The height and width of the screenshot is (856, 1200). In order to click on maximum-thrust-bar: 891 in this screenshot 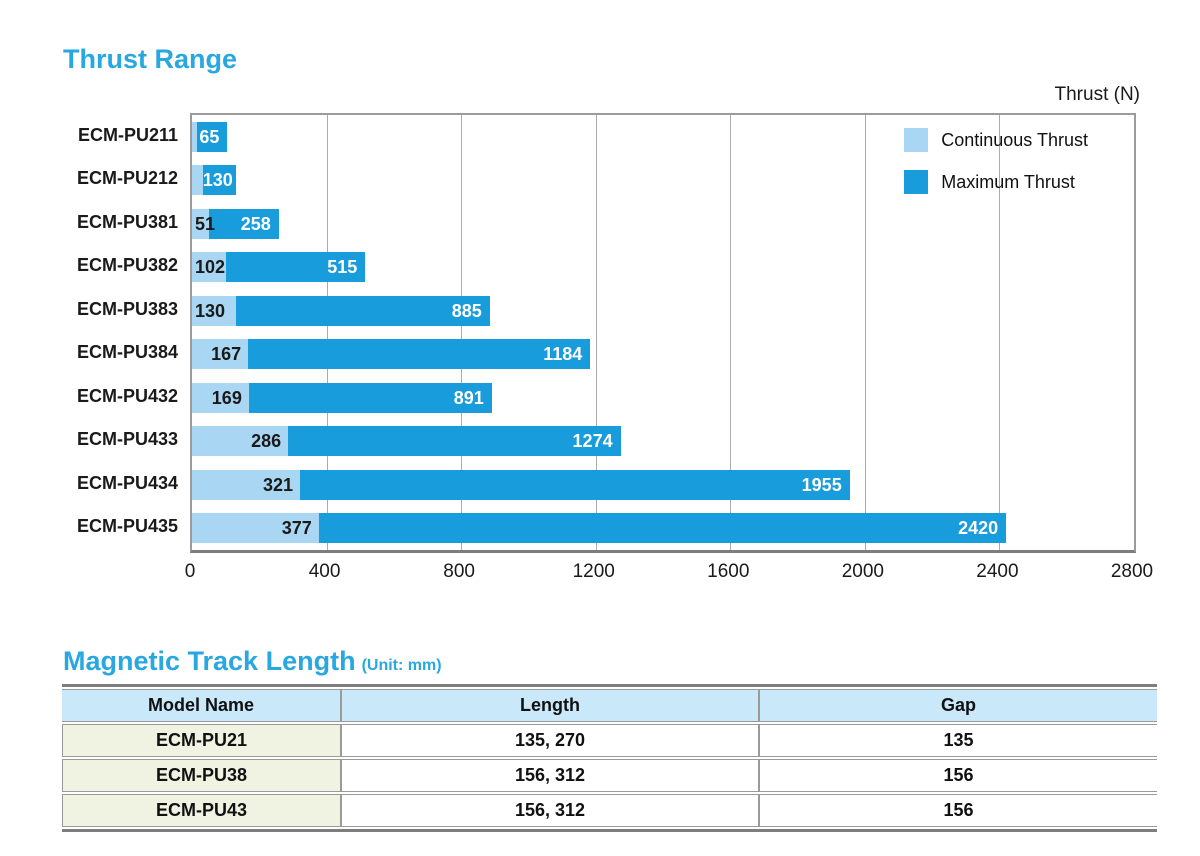, I will do `click(370, 398)`.